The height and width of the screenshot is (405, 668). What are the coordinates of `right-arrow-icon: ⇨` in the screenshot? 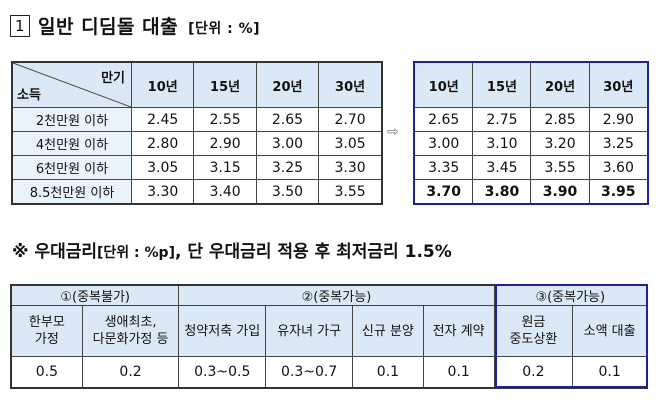 It's located at (393, 132).